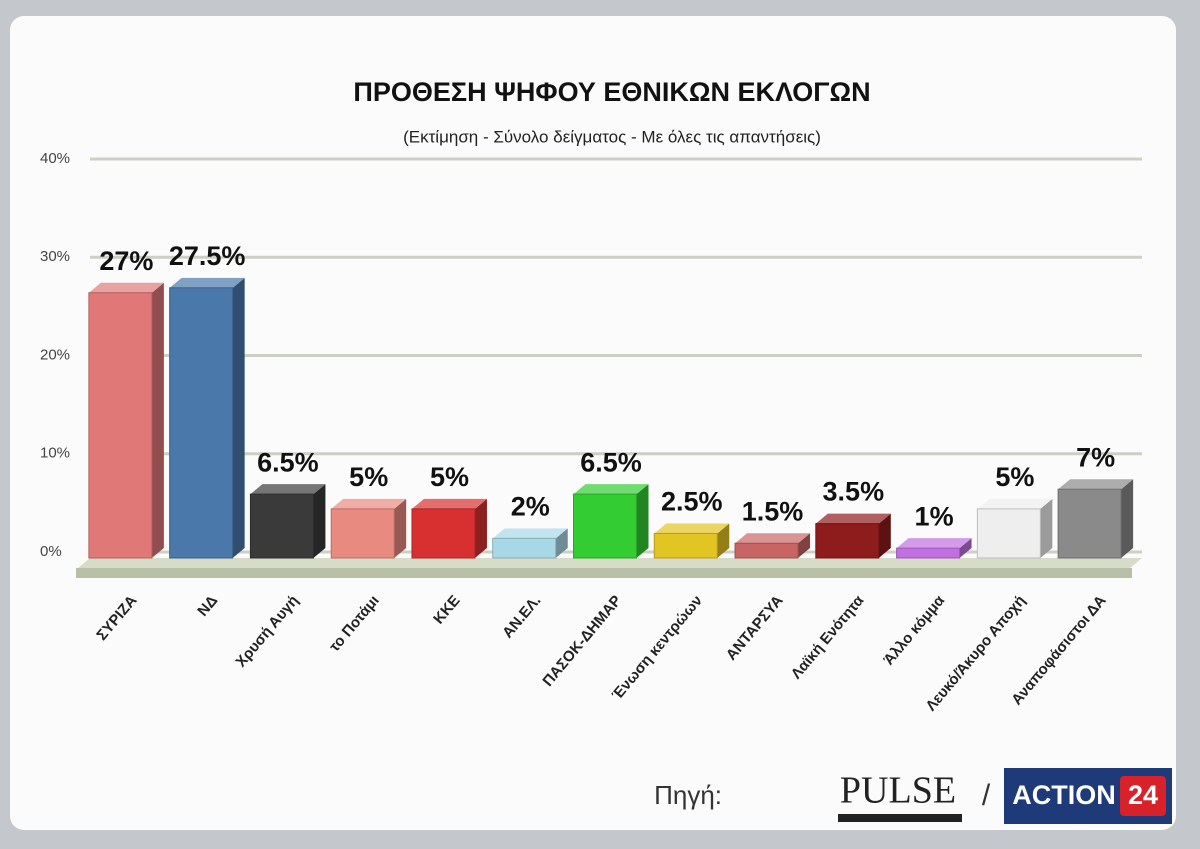  What do you see at coordinates (126, 261) in the screenshot?
I see `value-label: 27%` at bounding box center [126, 261].